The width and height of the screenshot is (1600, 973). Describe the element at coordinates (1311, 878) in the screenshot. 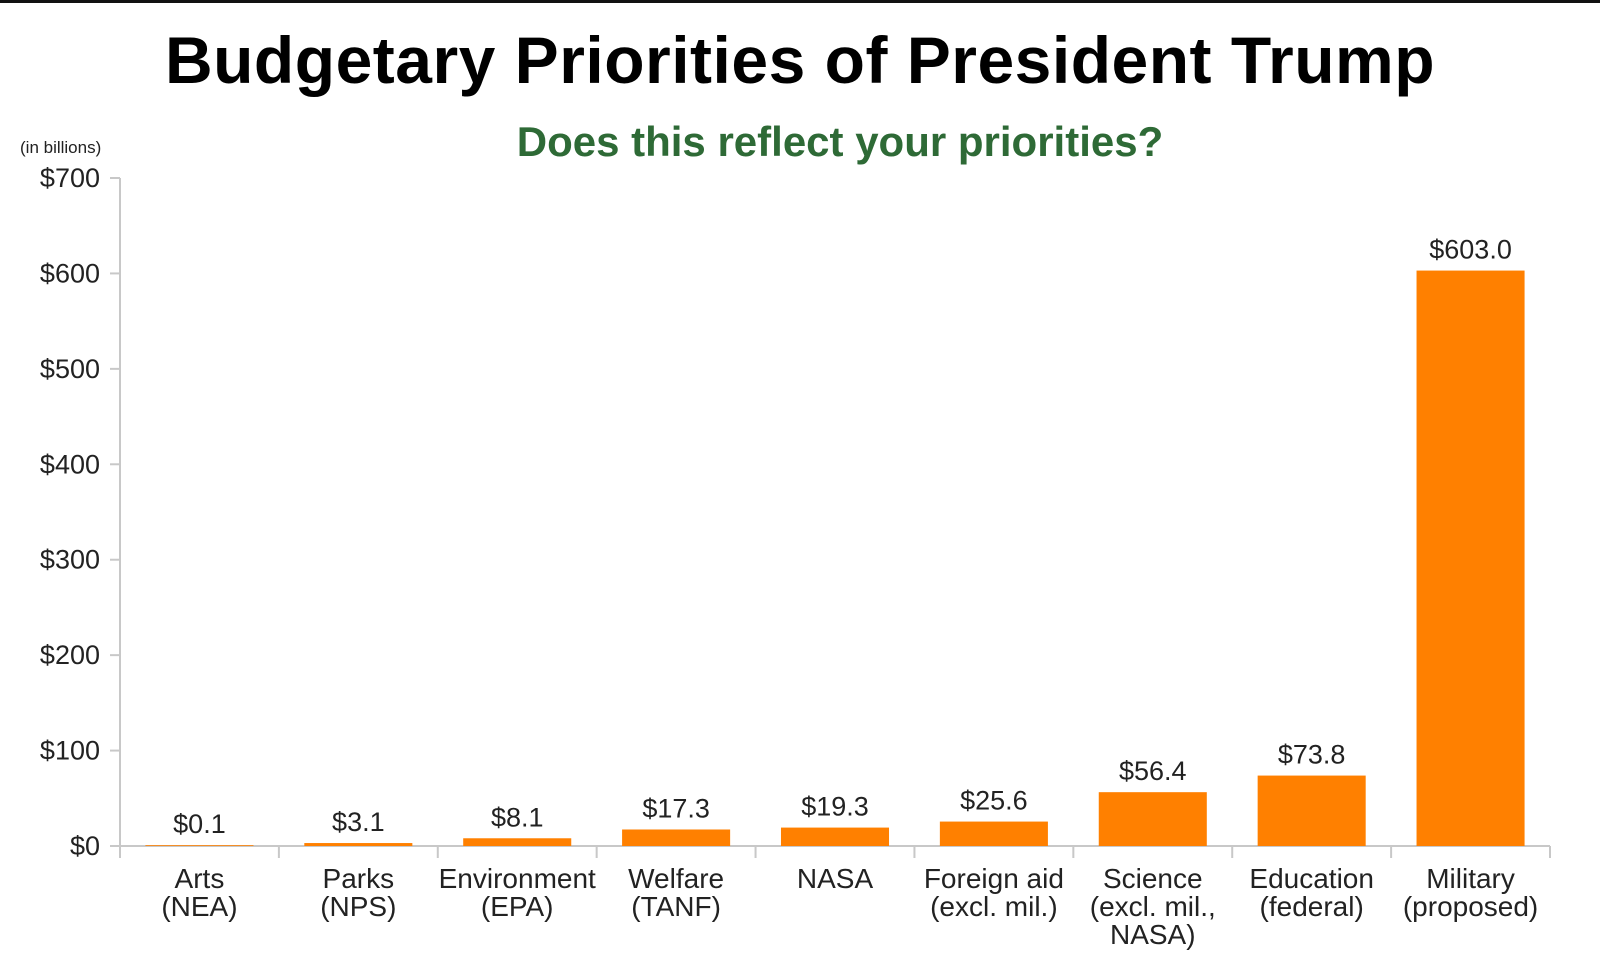

I see `x-category-label-line: Education` at that location.